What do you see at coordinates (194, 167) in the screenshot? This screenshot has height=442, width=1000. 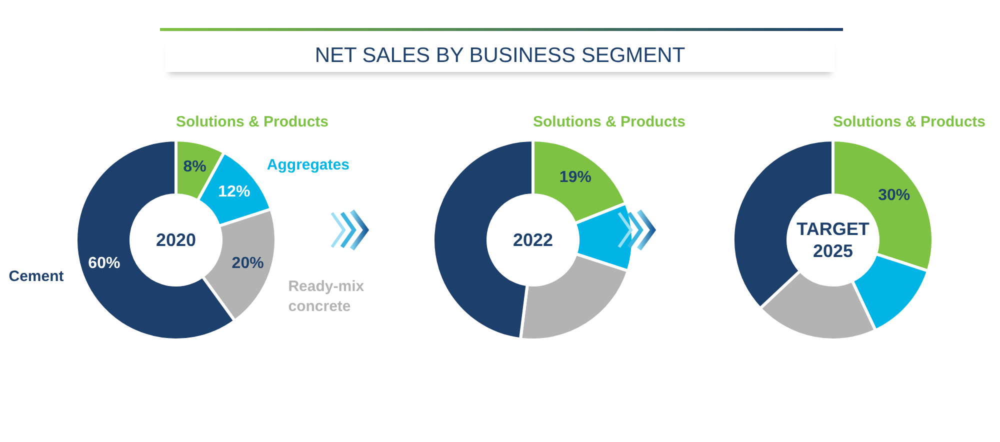 I see `data-label: 8%` at bounding box center [194, 167].